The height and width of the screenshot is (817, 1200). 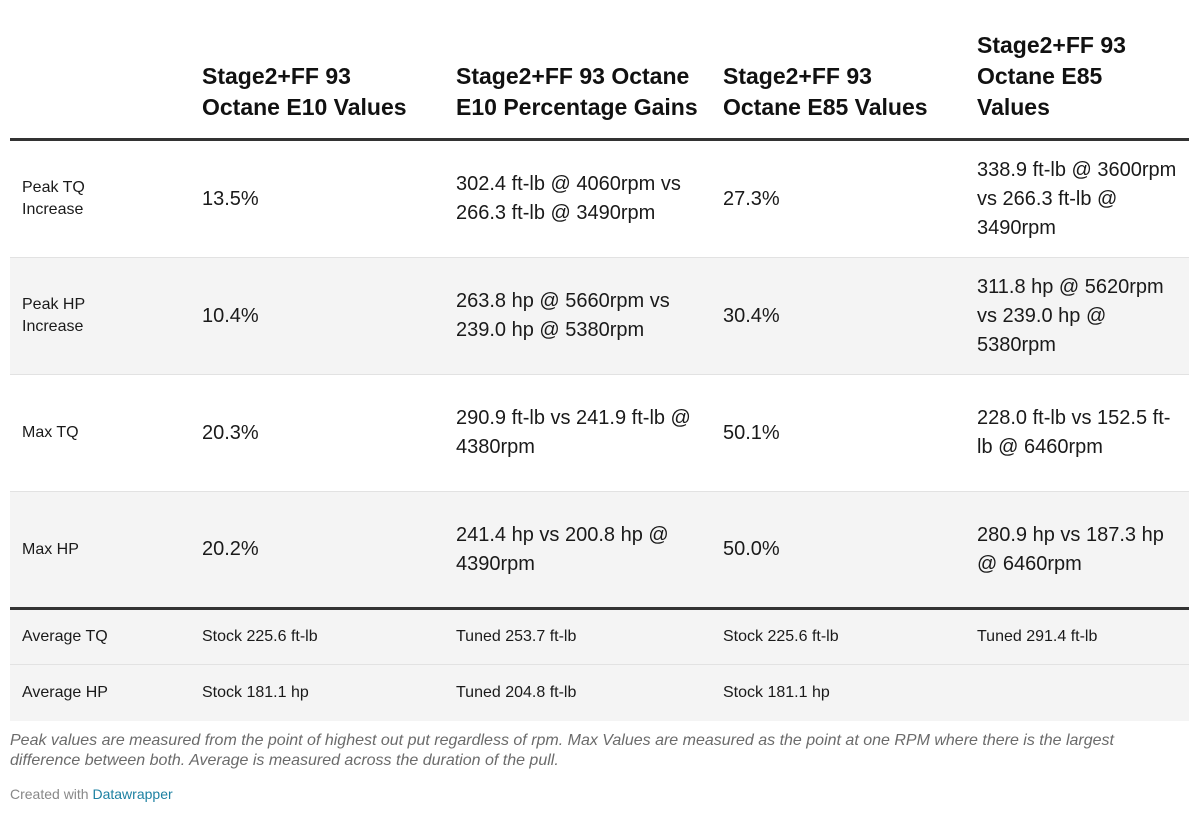 I want to click on credit-line: Created with Datawrapper, so click(x=91, y=794).